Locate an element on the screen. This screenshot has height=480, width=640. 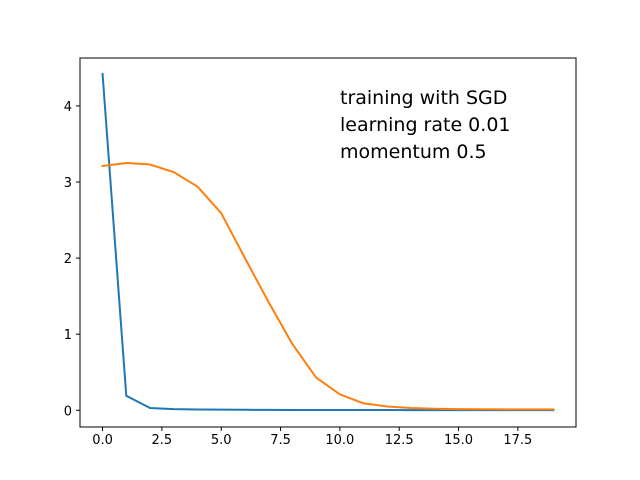
y-tick-label: 1 is located at coordinates (68, 335).